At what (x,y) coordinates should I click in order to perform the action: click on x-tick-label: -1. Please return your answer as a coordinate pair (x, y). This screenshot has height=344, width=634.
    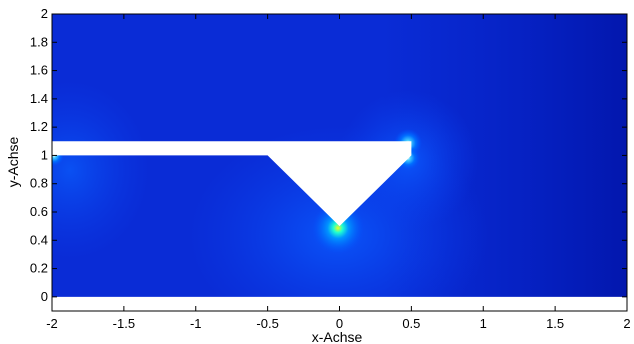
    Looking at the image, I should click on (196, 323).